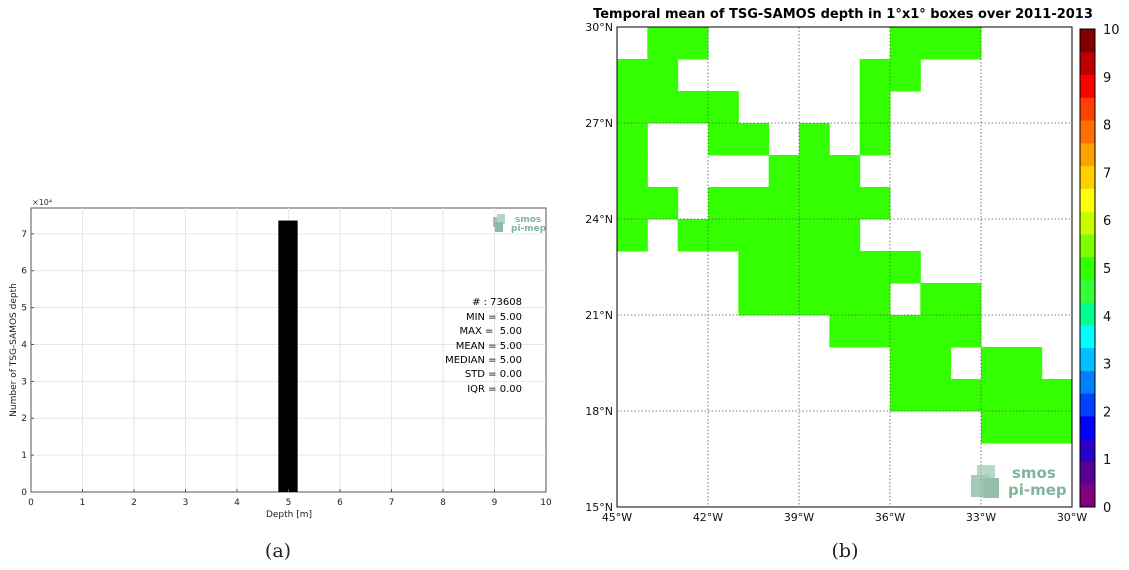 Image resolution: width=1129 pixels, height=570 pixels. Describe the element at coordinates (529, 229) in the screenshot. I see `logo-pimep-text: pi-mep` at that location.